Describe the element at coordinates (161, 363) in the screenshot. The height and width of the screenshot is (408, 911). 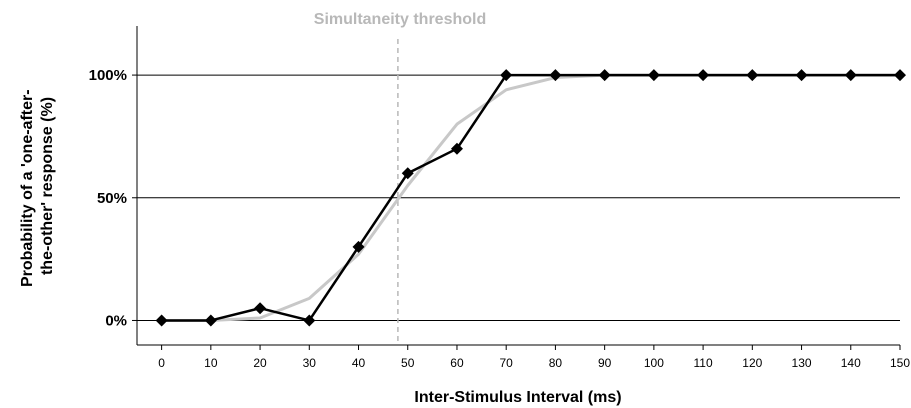
I see `x-tick-label: 0` at that location.